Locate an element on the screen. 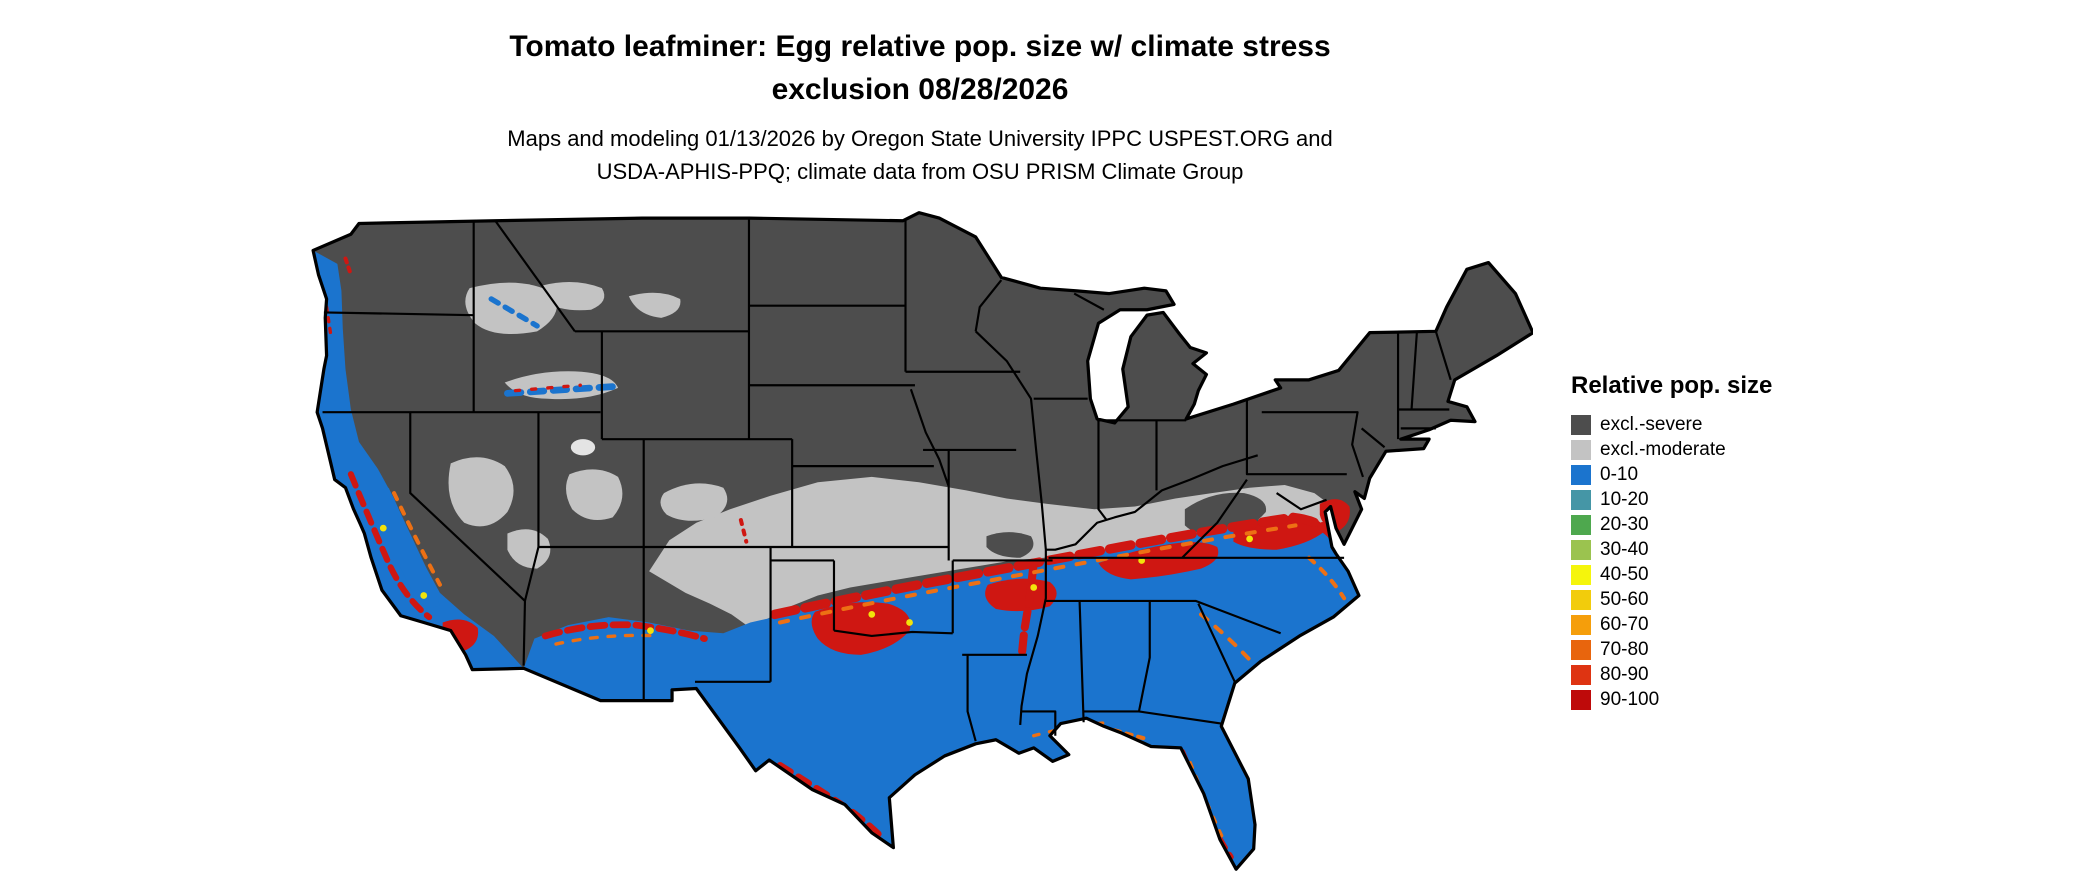 The height and width of the screenshot is (892, 2100). legend-item: excl.-severe is located at coordinates (1701, 424).